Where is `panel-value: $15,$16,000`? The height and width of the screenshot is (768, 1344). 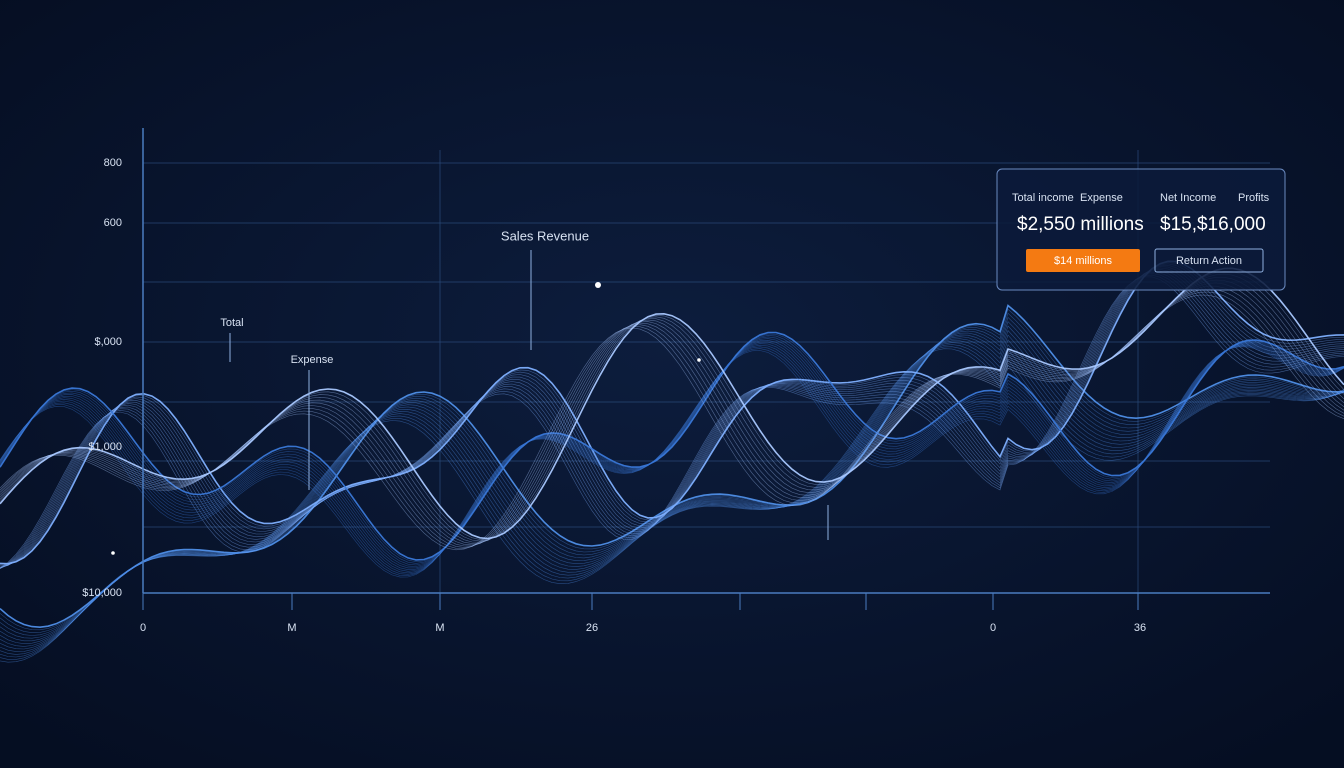
panel-value: $15,$16,000 is located at coordinates (1213, 224).